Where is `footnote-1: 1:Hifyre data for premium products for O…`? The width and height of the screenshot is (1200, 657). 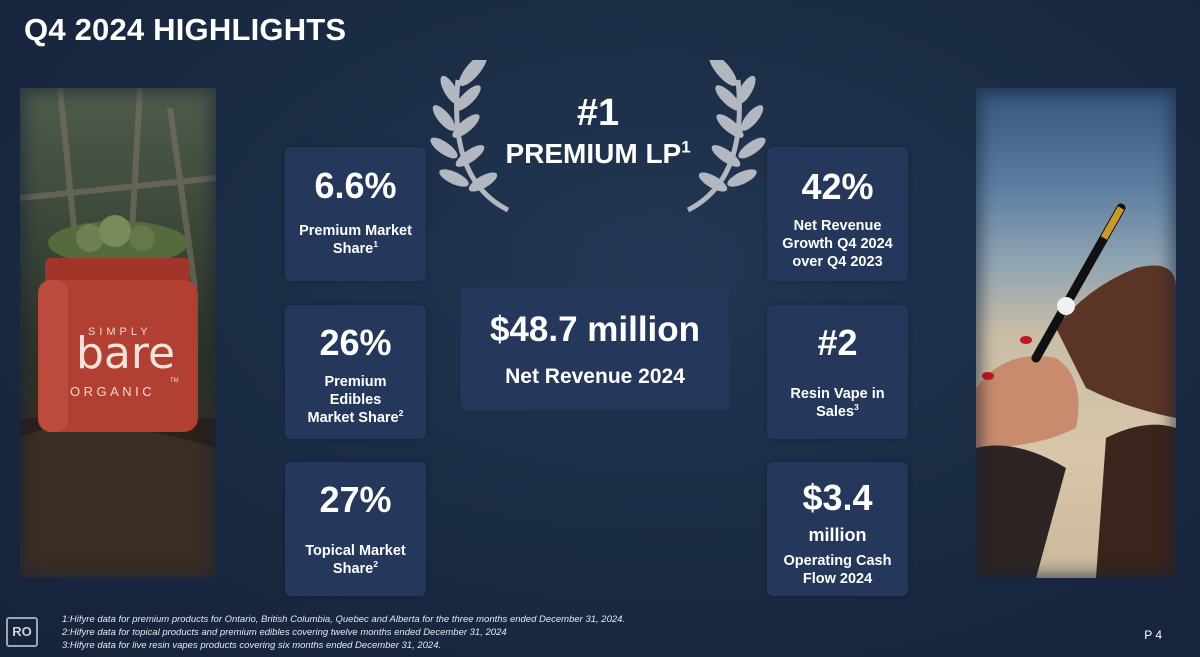
footnote-1: 1:Hifyre data for premium products for O… is located at coordinates (344, 619).